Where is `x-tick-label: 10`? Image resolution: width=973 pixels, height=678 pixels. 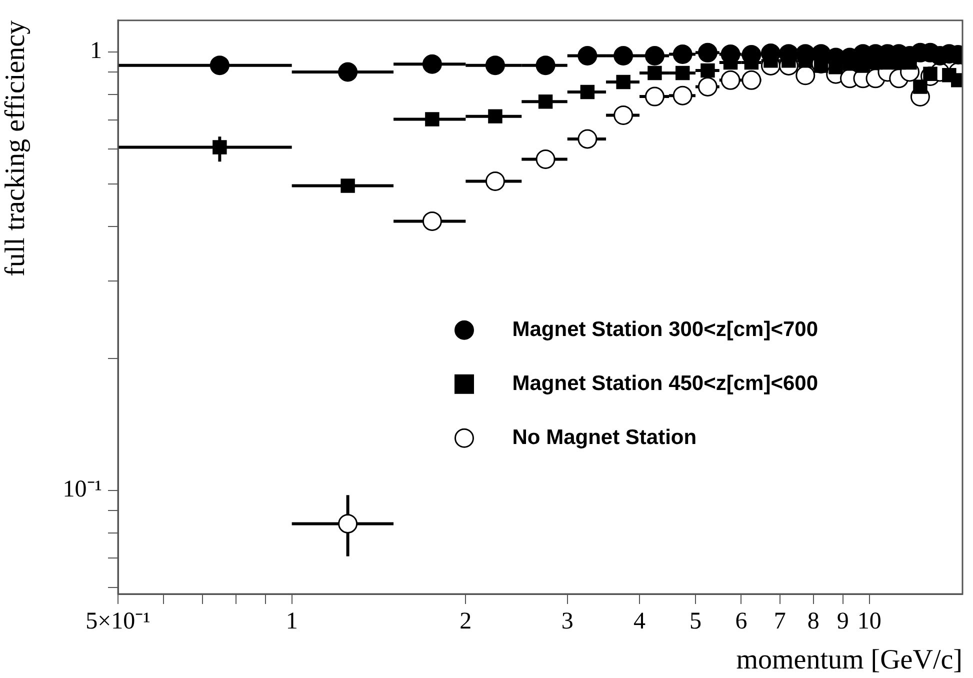
x-tick-label: 10 is located at coordinates (869, 621).